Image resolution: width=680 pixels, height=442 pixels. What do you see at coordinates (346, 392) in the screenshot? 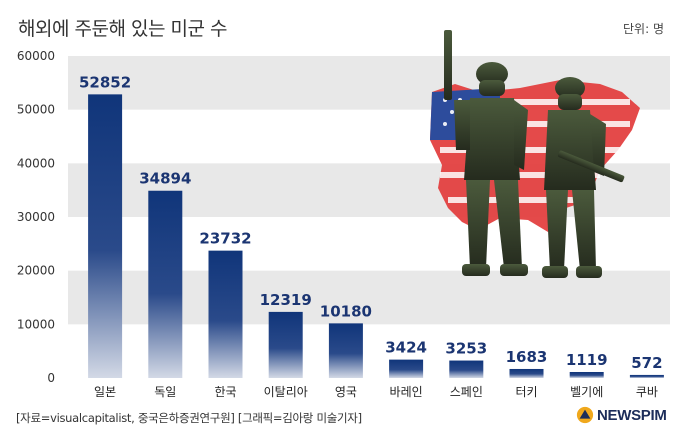
I see `x-tick-label: 영국` at bounding box center [346, 392].